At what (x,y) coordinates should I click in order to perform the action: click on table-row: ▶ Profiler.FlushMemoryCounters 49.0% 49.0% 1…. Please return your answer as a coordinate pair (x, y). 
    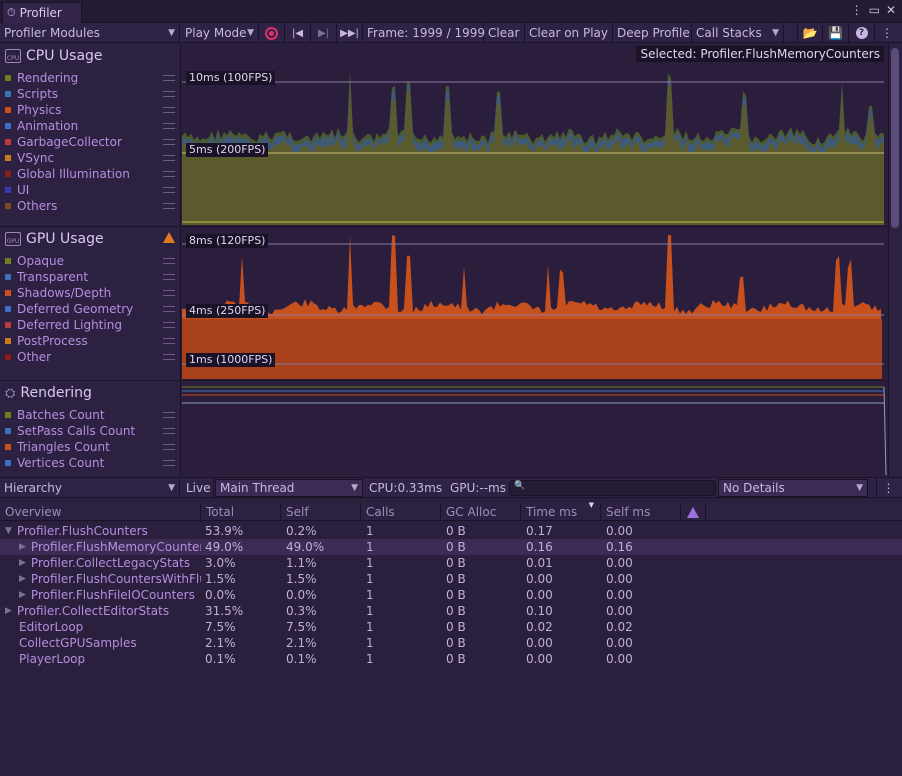
    Looking at the image, I should click on (451, 547).